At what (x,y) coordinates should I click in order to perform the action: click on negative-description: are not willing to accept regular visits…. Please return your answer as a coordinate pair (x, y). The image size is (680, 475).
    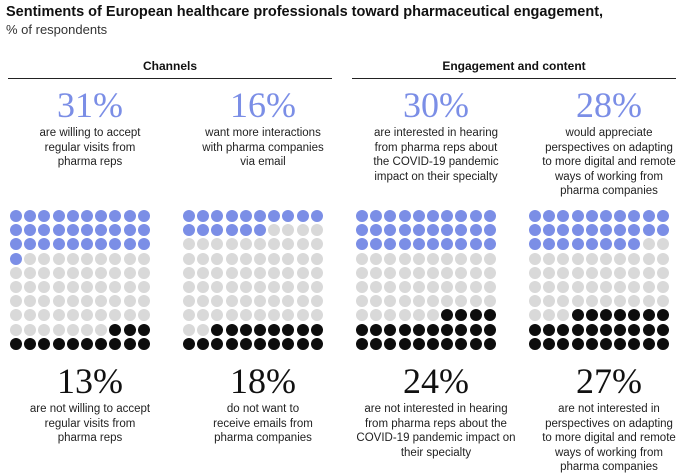
    Looking at the image, I should click on (90, 423).